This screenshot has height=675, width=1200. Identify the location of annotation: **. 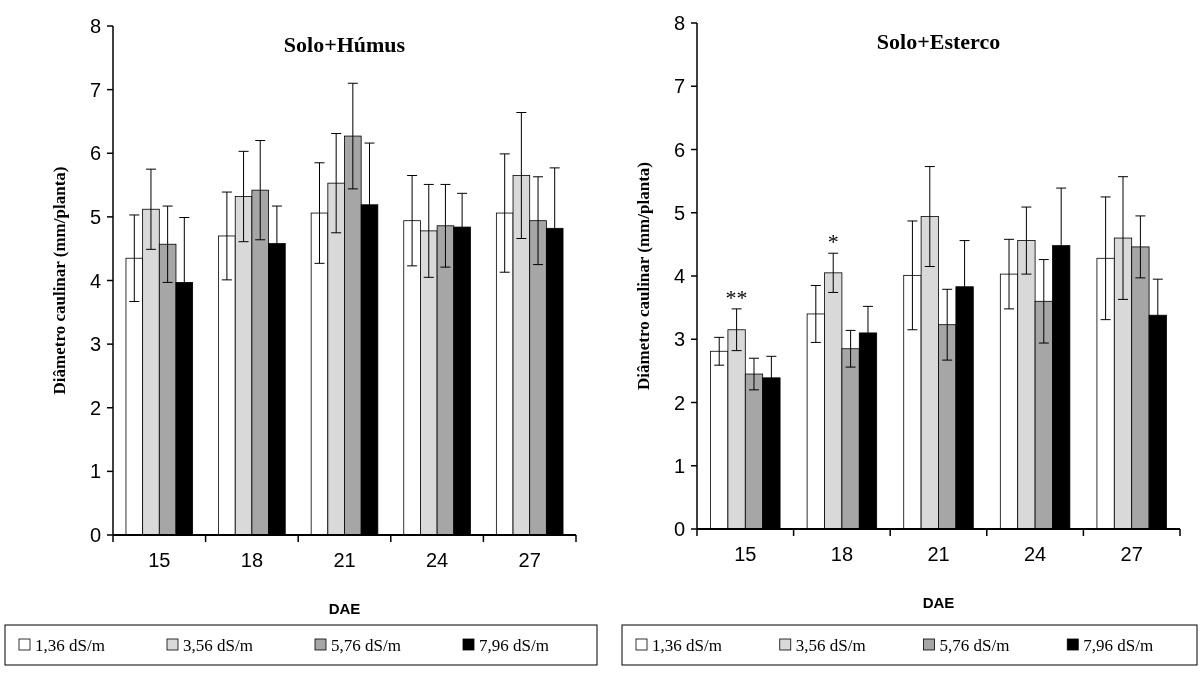
(736, 297).